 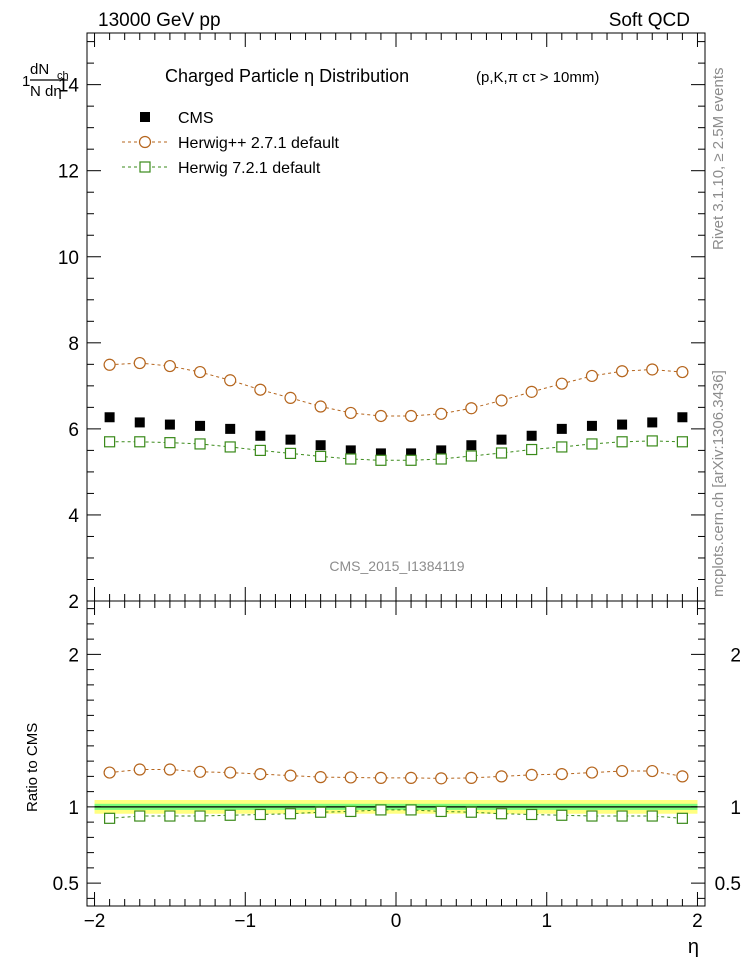 What do you see at coordinates (718, 483) in the screenshot?
I see `mcplots-label: mcplots.cern.ch [arXiv:1306.3436]` at bounding box center [718, 483].